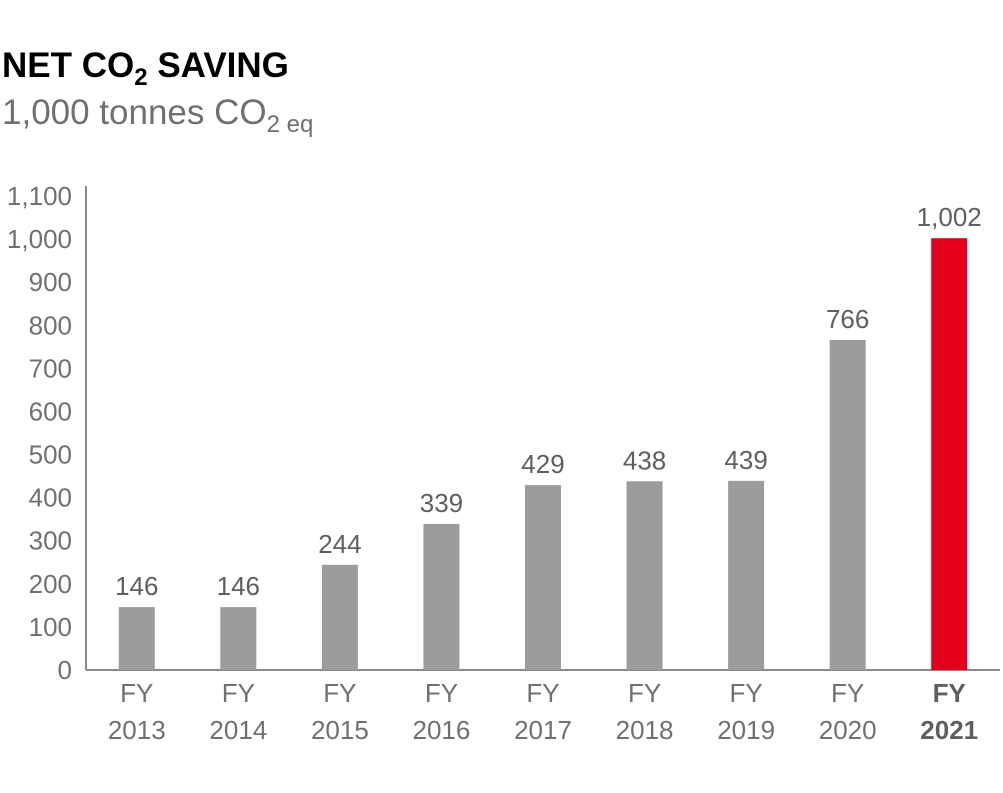  What do you see at coordinates (441, 503) in the screenshot?
I see `data-label: 339` at bounding box center [441, 503].